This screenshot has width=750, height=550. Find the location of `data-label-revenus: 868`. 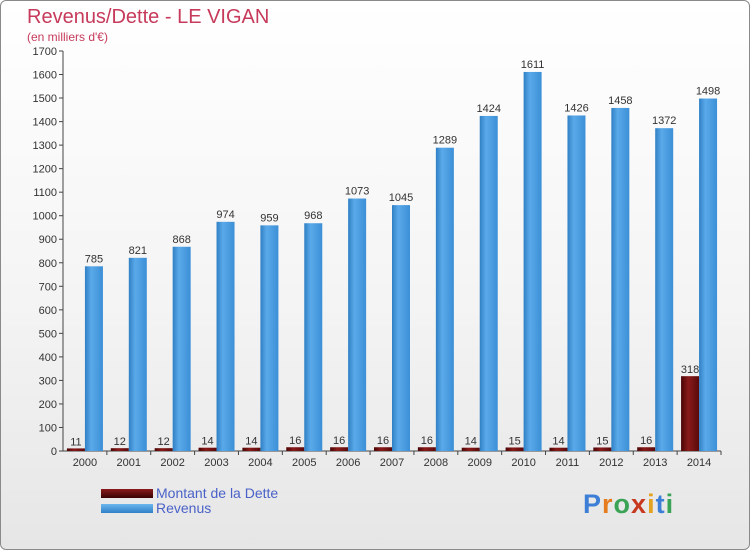

data-label-revenus: 868 is located at coordinates (181, 240).